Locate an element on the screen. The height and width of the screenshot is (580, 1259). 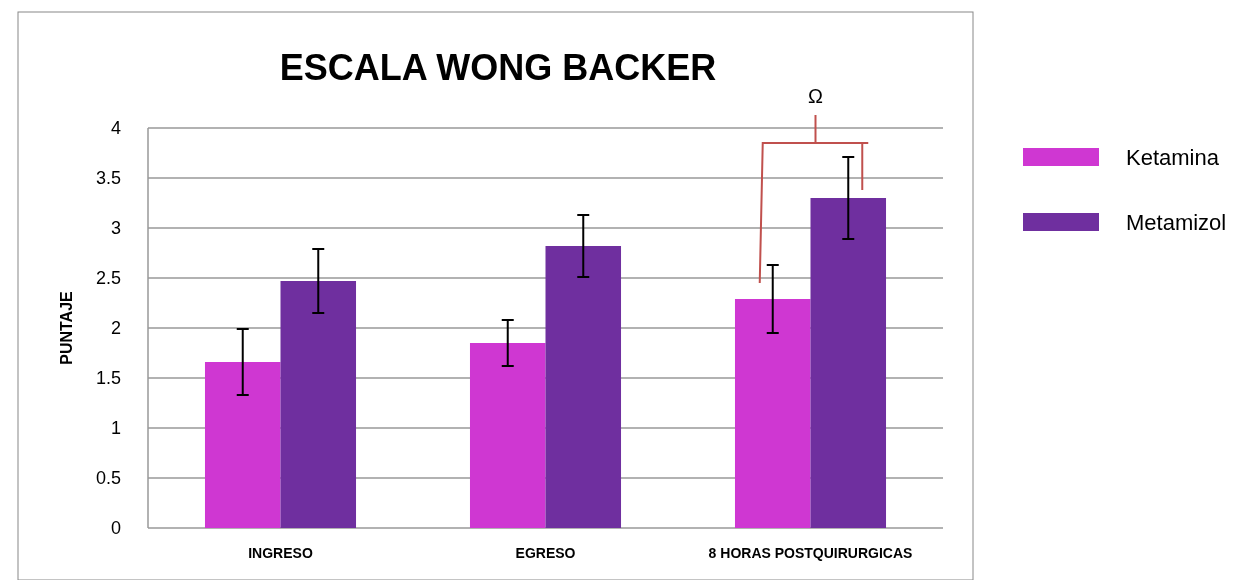
text: Ω is located at coordinates (816, 96).